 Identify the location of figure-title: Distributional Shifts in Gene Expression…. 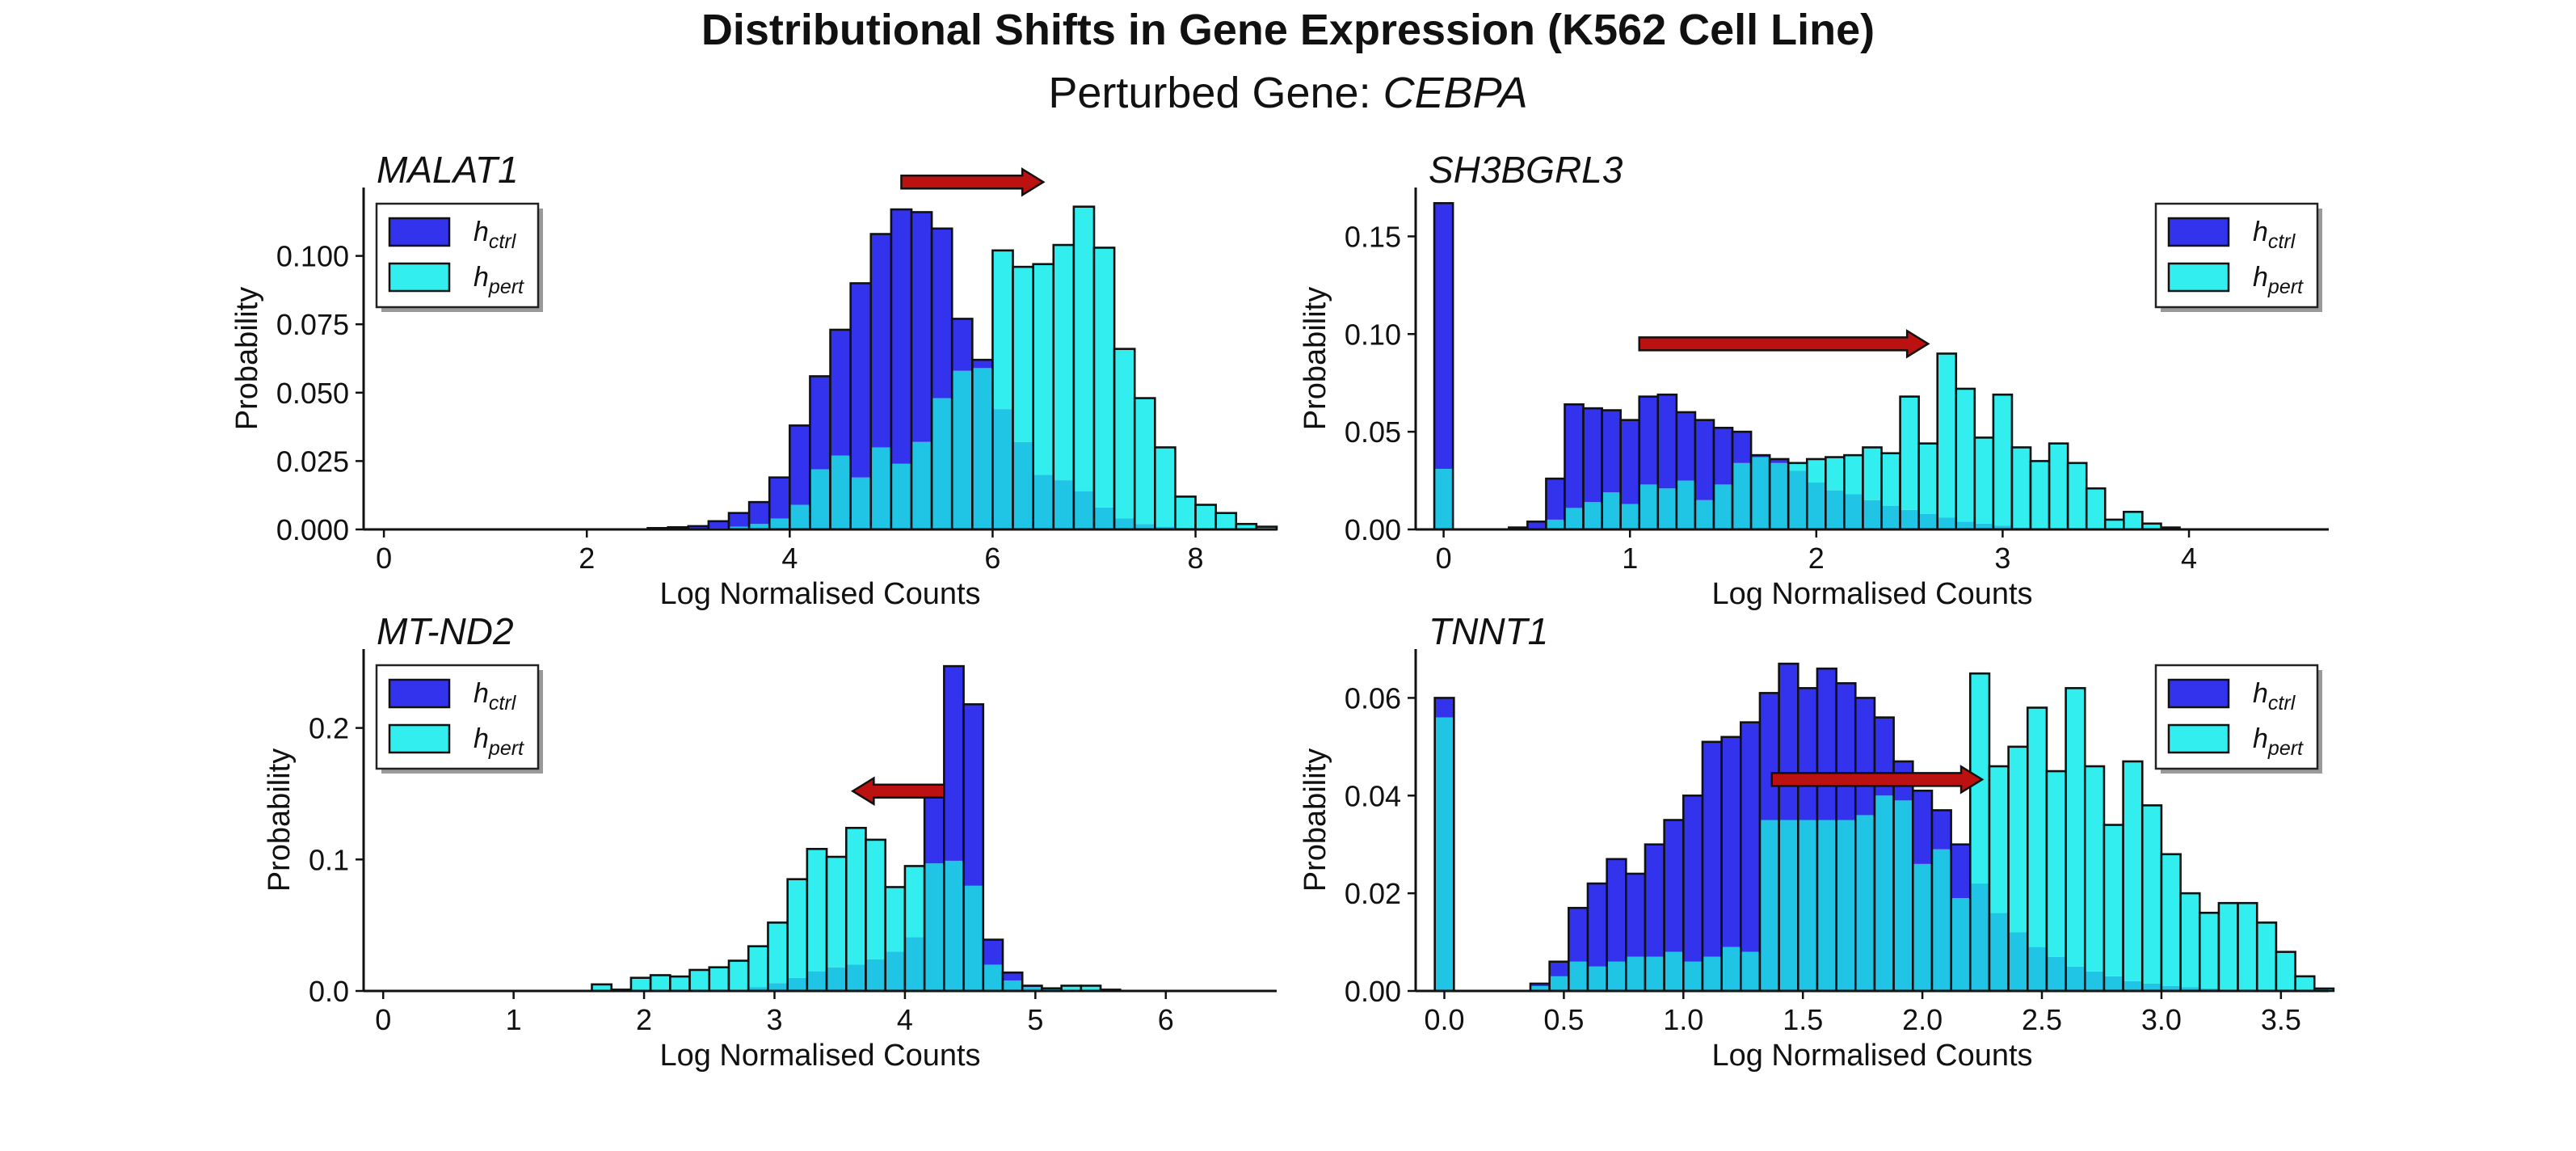
(1288, 30).